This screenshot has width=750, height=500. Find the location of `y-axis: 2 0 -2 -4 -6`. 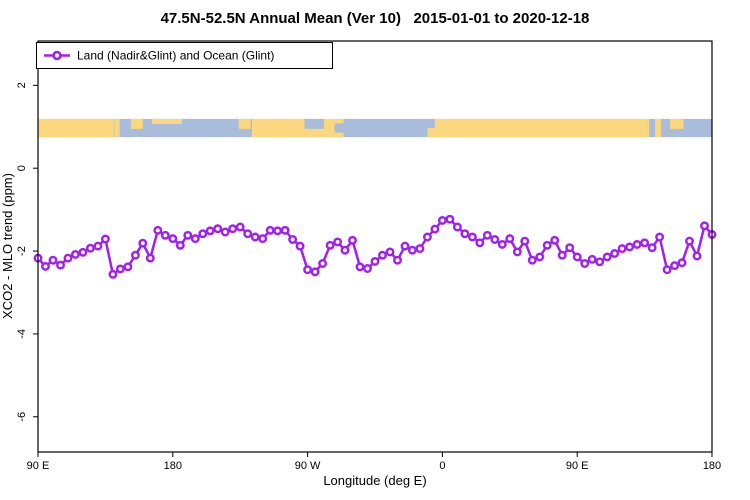

y-axis: 2 0 -2 -4 -6 is located at coordinates (27, 252).